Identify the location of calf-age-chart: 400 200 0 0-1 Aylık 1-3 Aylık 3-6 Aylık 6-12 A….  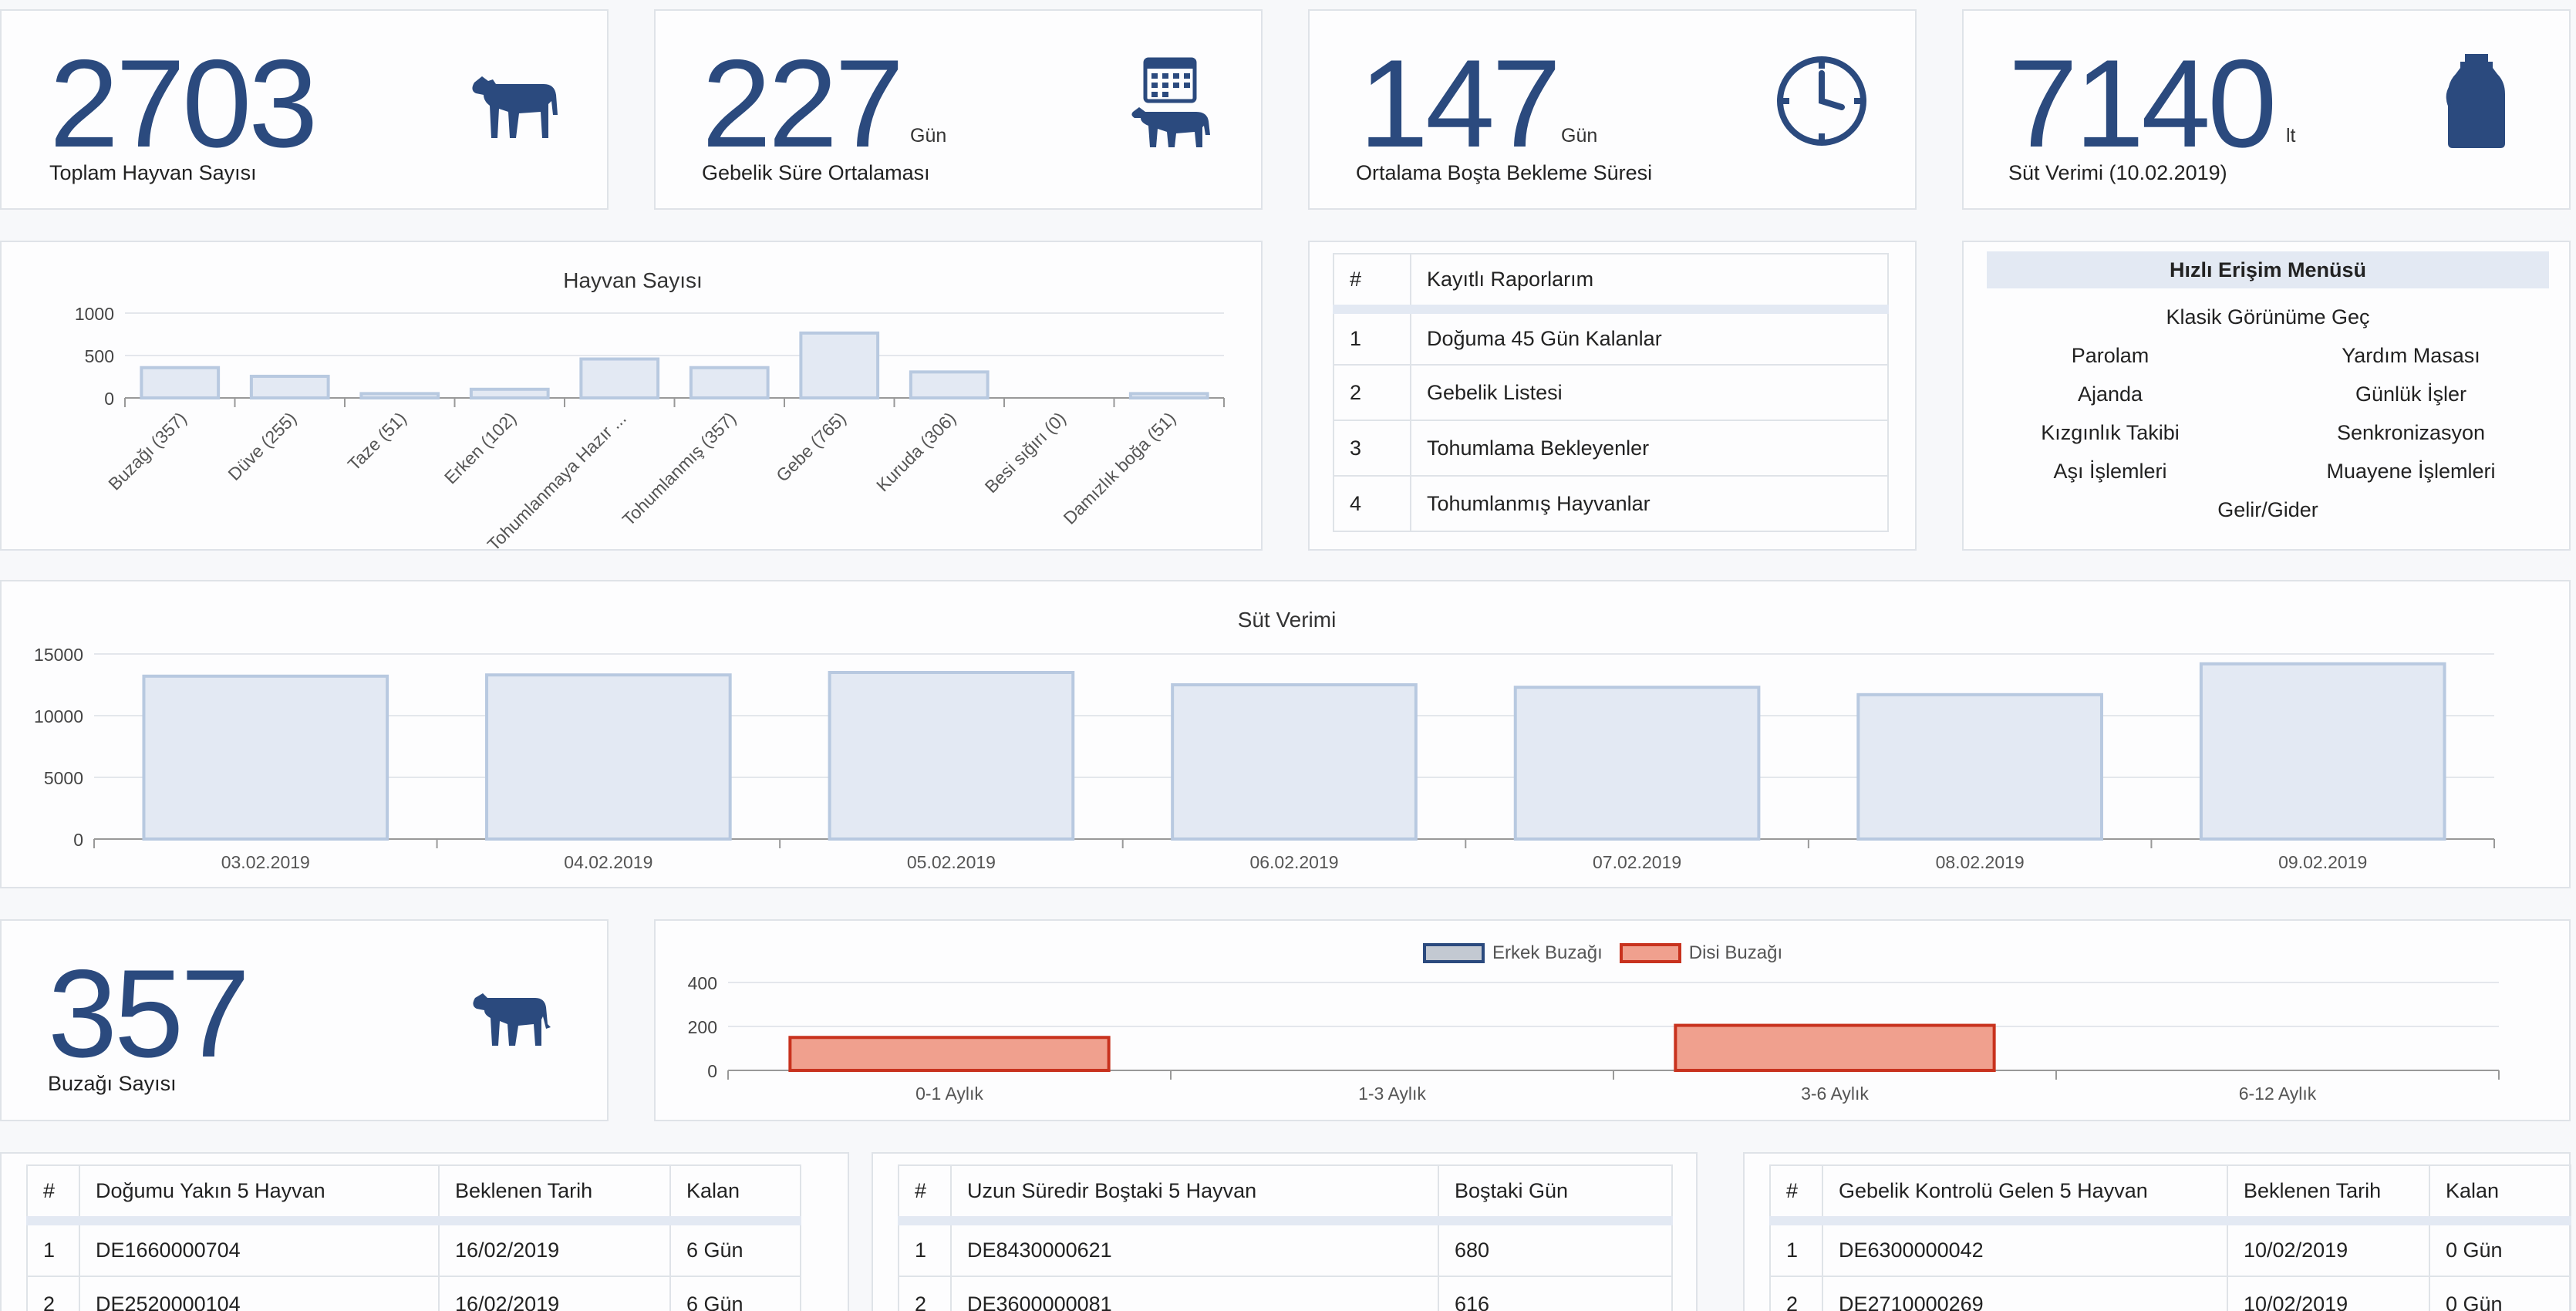
(1594, 1038).